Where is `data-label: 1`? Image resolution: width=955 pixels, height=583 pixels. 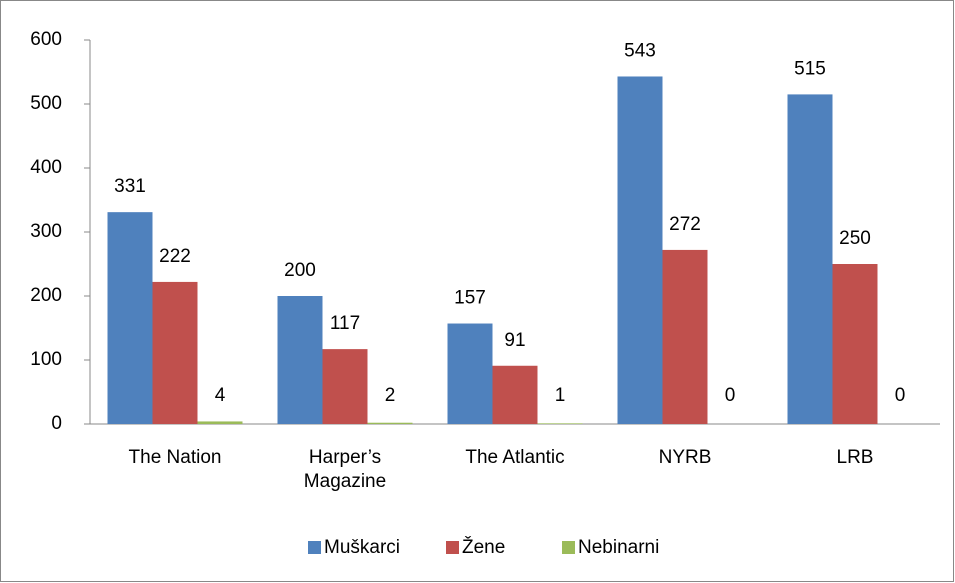
data-label: 1 is located at coordinates (560, 395).